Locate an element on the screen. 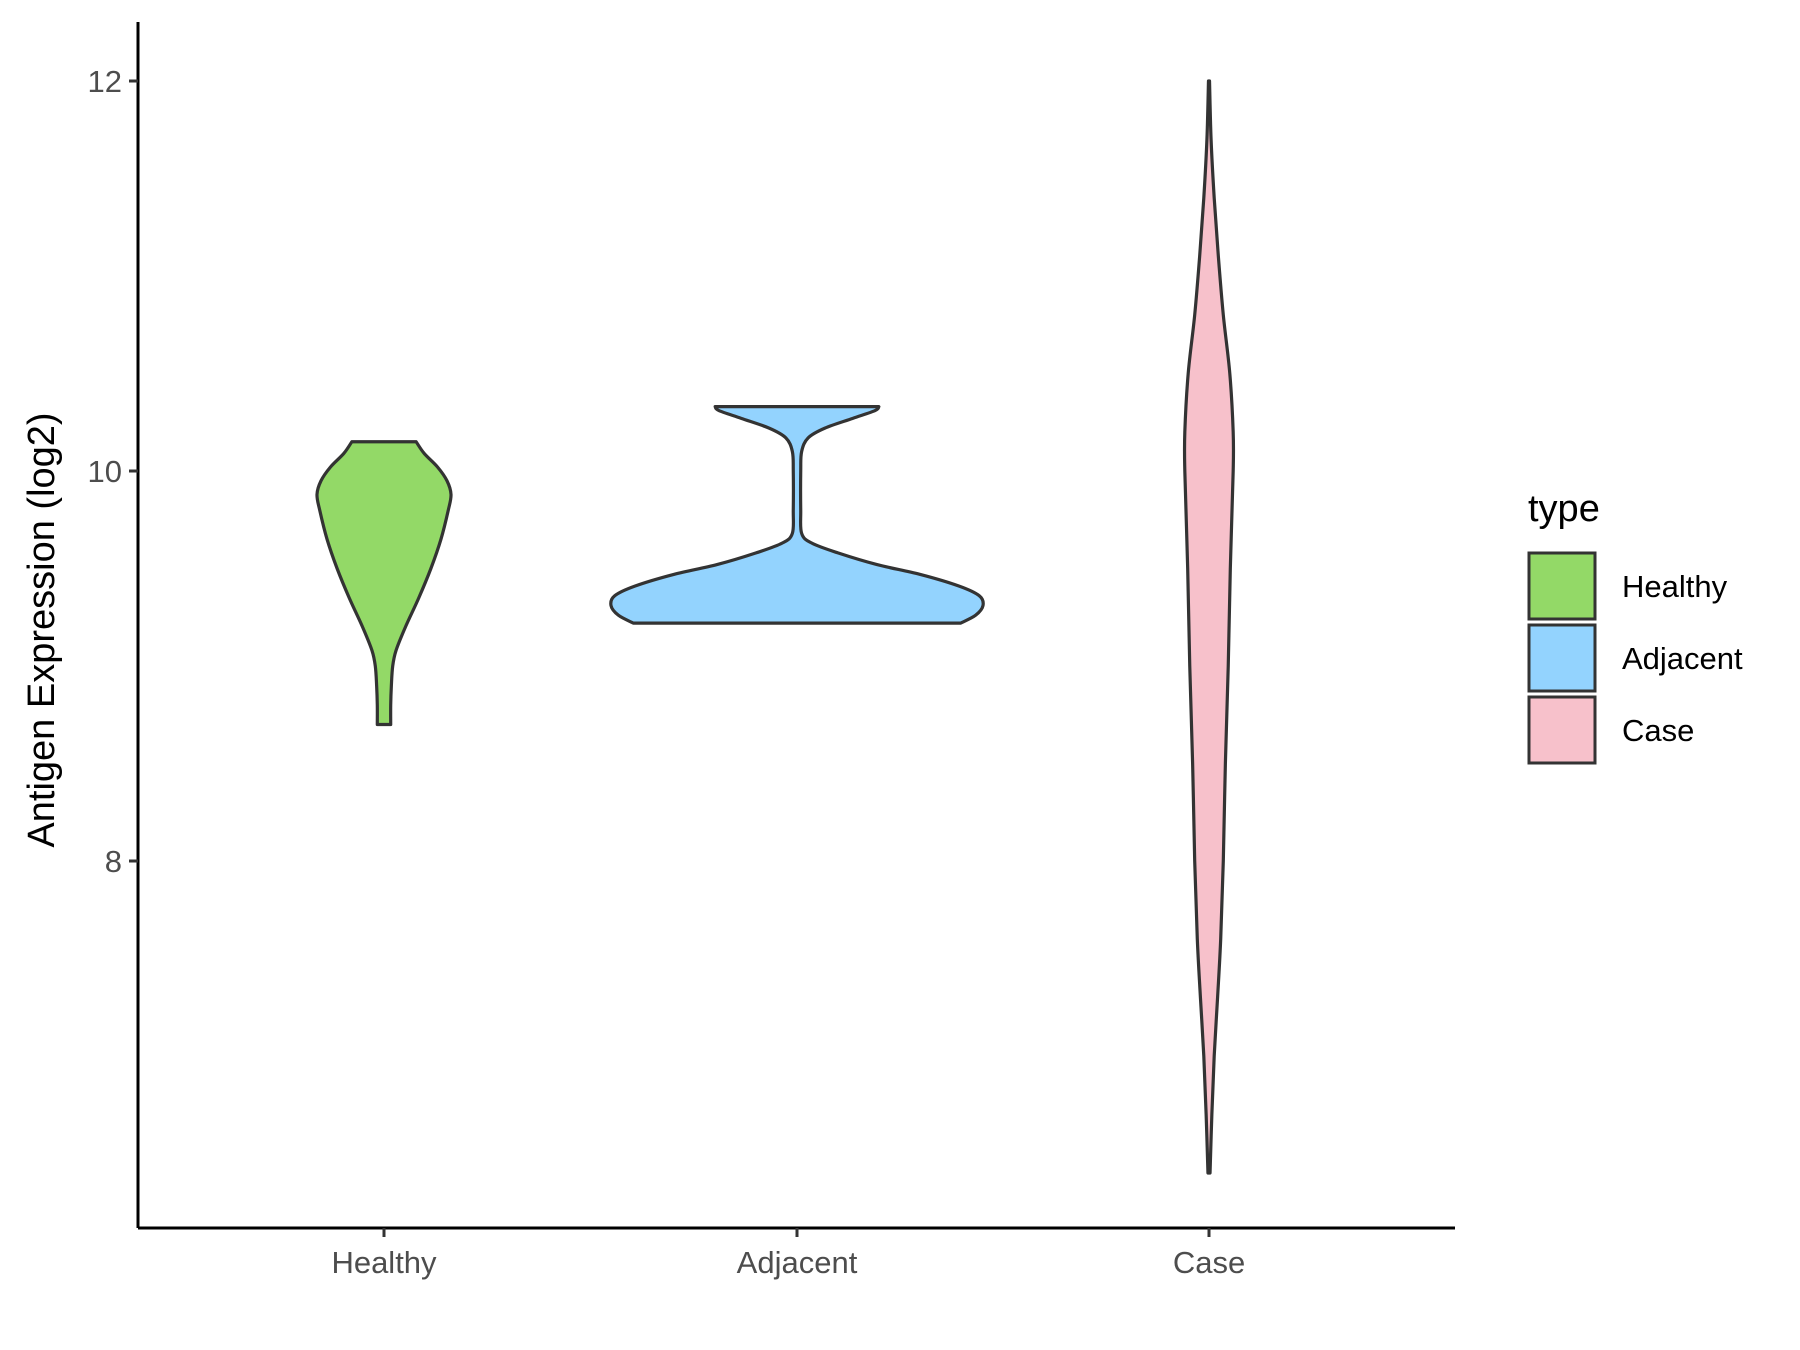 This screenshot has width=1800, height=1350. legend-swatch-healthy is located at coordinates (1562, 586).